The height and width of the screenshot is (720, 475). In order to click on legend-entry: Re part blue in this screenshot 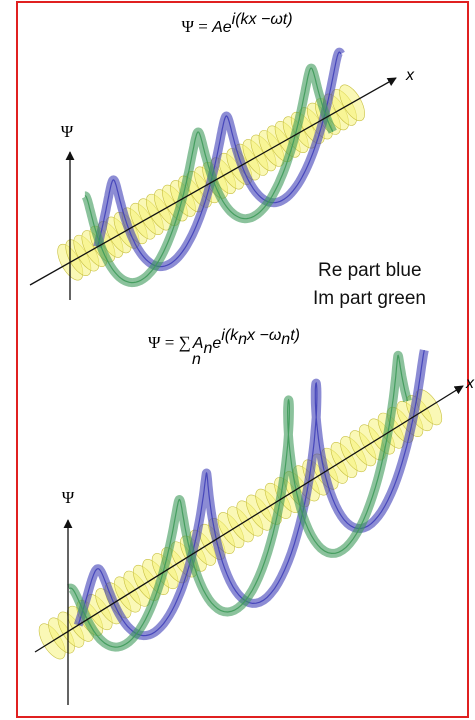, I will do `click(370, 270)`.